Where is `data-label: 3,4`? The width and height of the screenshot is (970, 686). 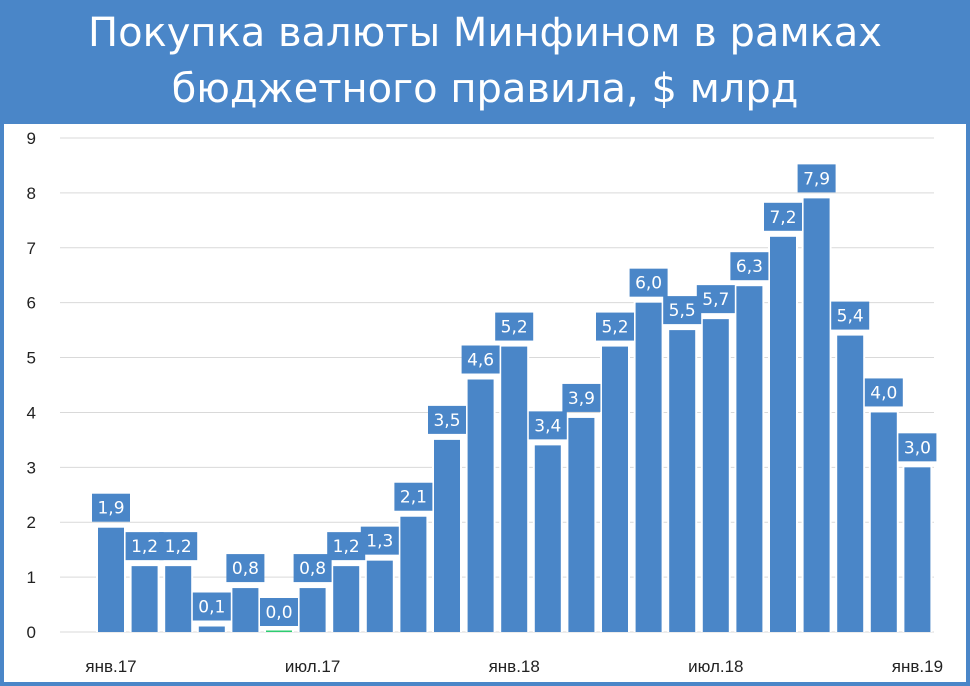
data-label: 3,4 is located at coordinates (547, 426).